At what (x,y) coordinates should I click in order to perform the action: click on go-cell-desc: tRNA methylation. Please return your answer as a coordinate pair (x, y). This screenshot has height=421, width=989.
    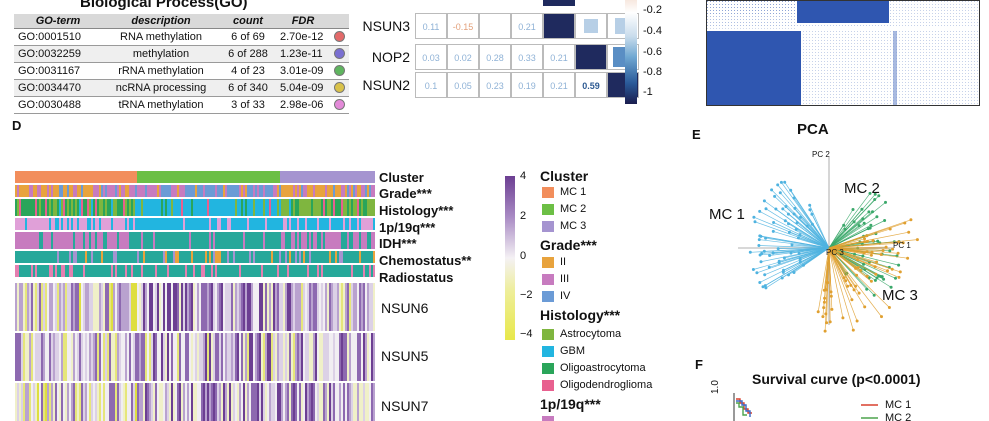
    Looking at the image, I should click on (161, 105).